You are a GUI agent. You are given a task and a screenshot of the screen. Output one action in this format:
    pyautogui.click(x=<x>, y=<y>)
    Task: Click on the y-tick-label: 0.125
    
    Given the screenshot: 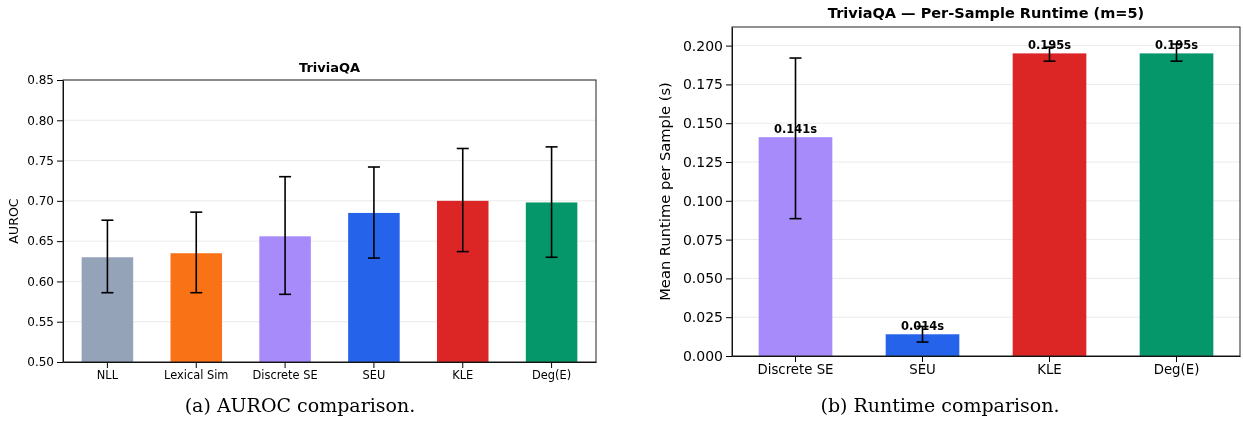 What is the action you would take?
    pyautogui.click(x=702, y=161)
    